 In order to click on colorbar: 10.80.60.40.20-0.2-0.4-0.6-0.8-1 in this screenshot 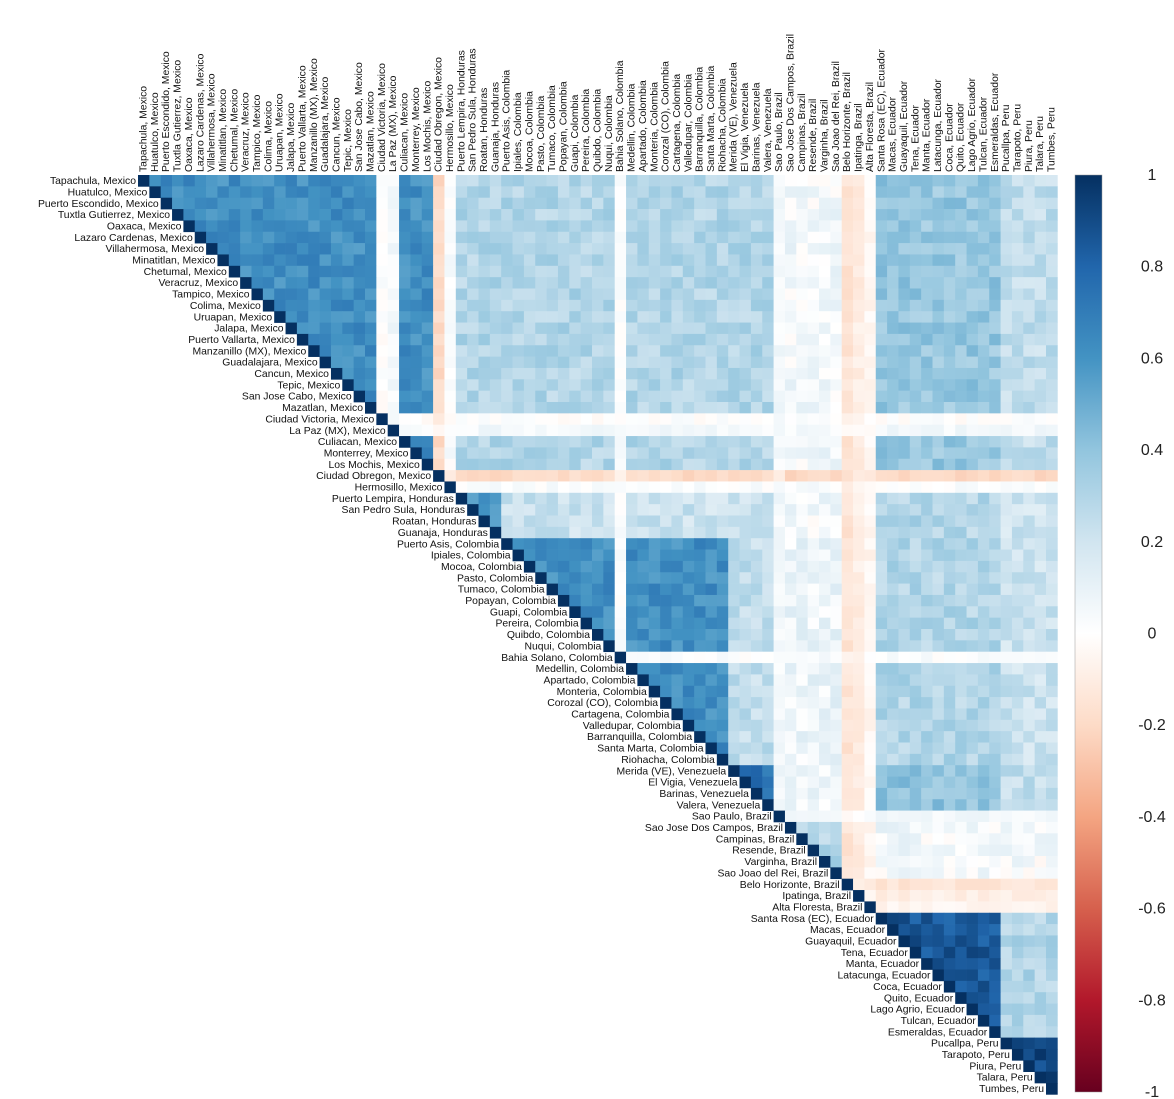, I will do `click(1120, 633)`.